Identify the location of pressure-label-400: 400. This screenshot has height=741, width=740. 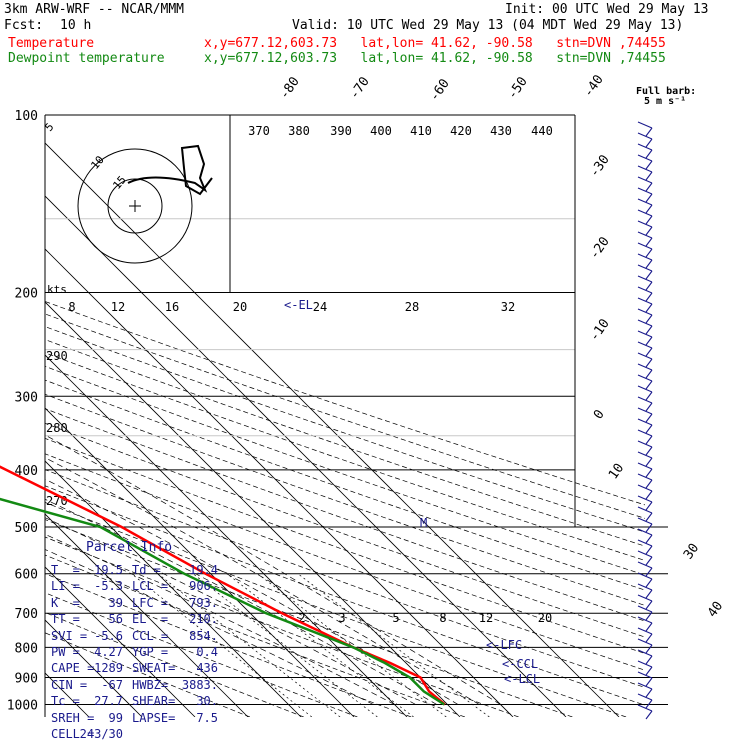
(26, 471).